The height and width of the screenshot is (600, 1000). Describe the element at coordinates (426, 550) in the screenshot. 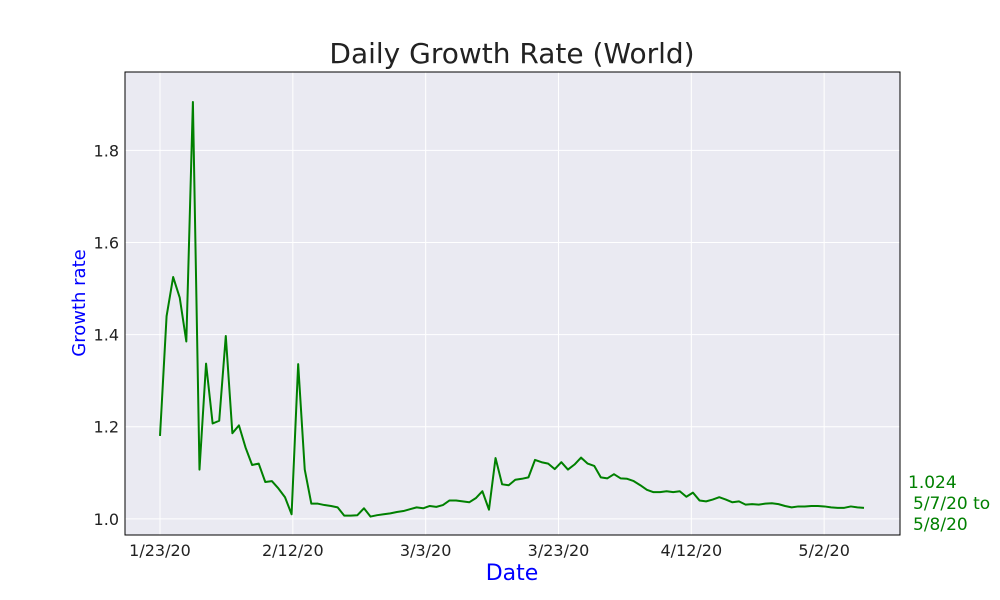

I see `x-tick-label: 3/3/20` at that location.